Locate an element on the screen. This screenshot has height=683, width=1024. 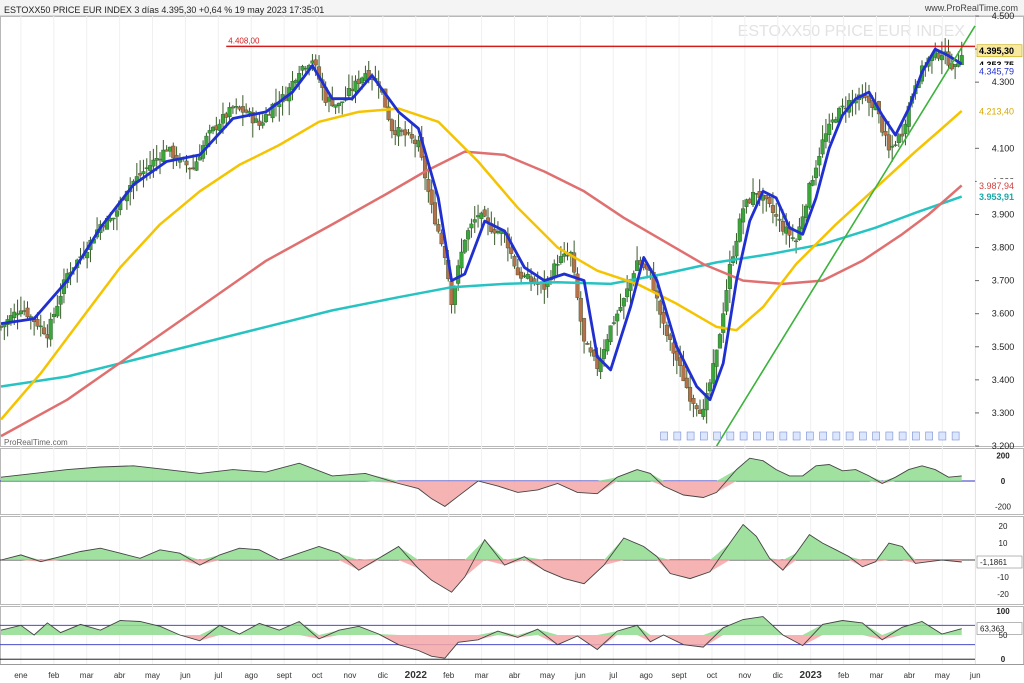
y-tick-label: 4.100 is located at coordinates (1003, 148).